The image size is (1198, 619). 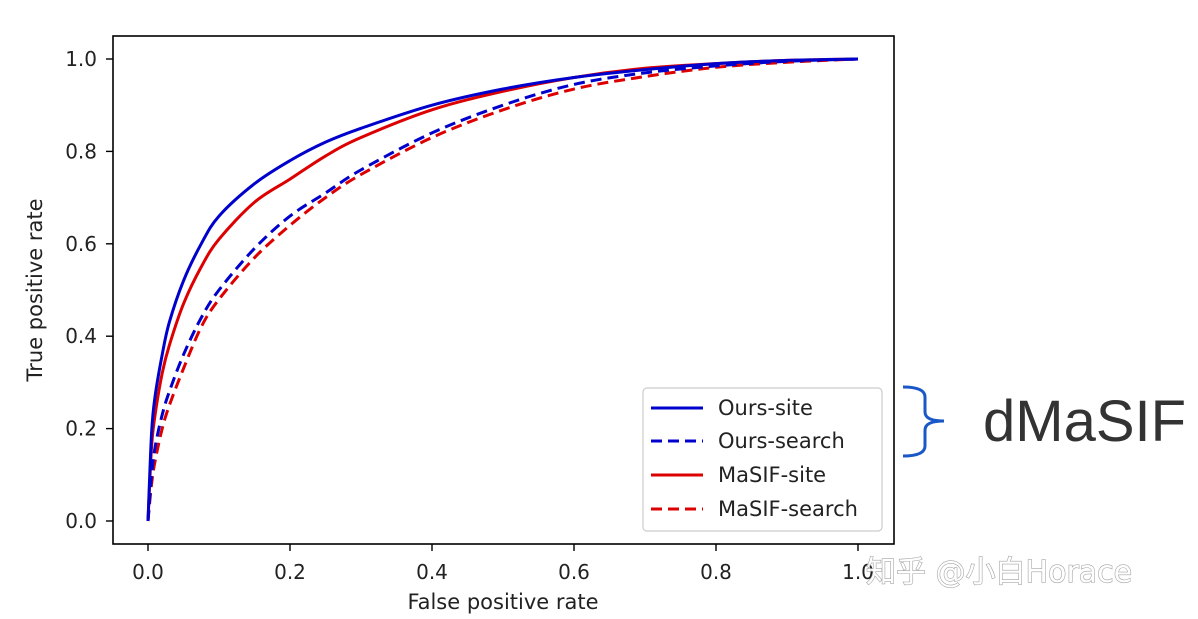 What do you see at coordinates (923, 421) in the screenshot?
I see `legend-group-brace` at bounding box center [923, 421].